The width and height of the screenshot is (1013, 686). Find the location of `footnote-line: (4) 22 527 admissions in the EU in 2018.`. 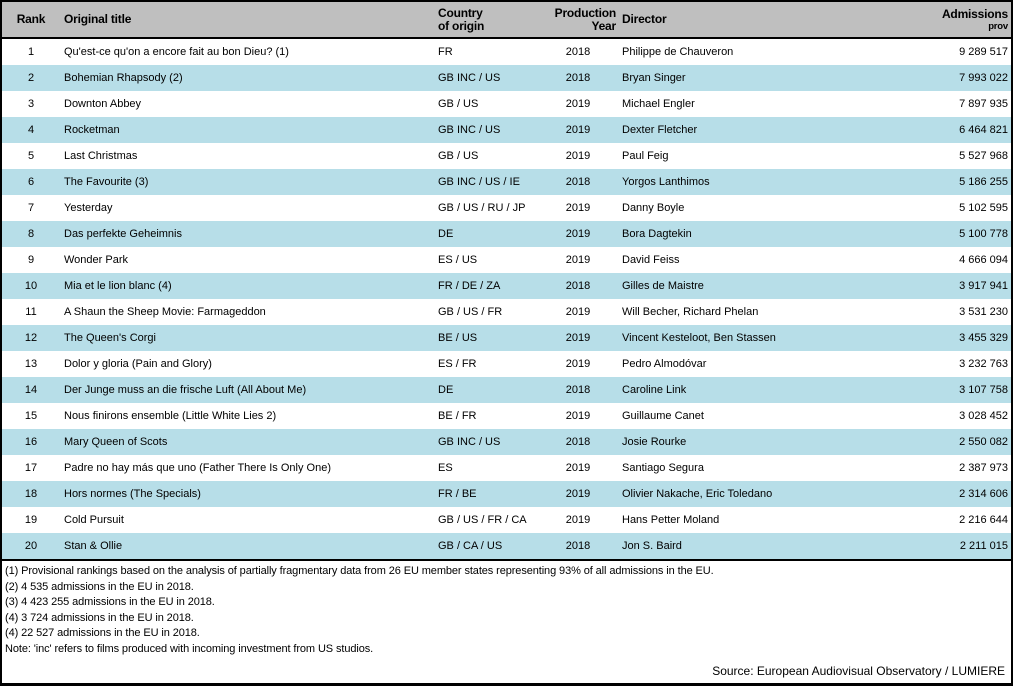

footnote-line: (4) 22 527 admissions in the EU in 2018. is located at coordinates (102, 633).